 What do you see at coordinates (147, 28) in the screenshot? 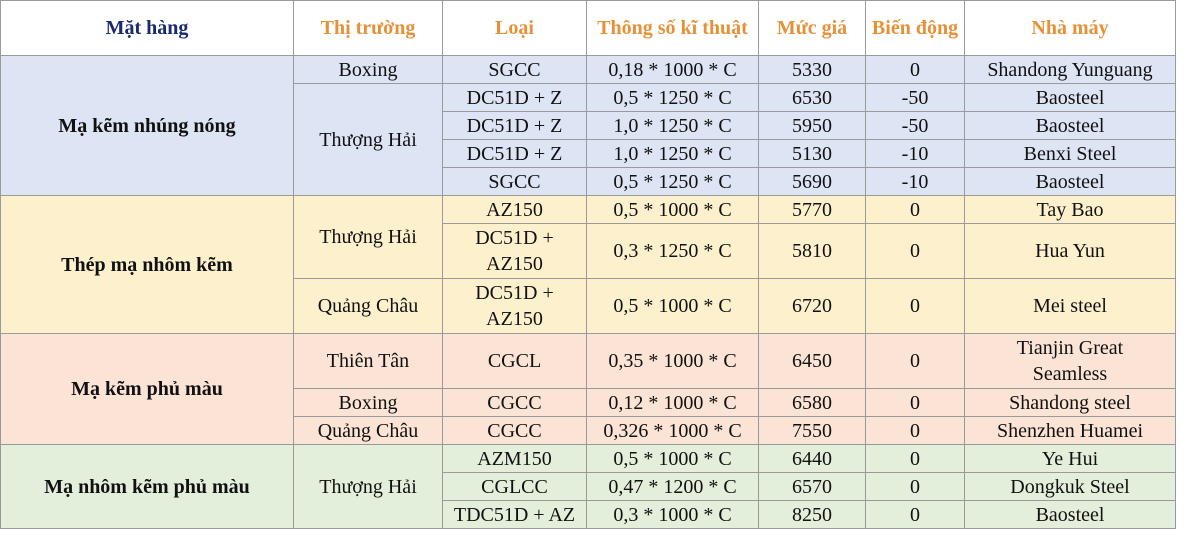
I see `header-item: Mặt hàng` at bounding box center [147, 28].